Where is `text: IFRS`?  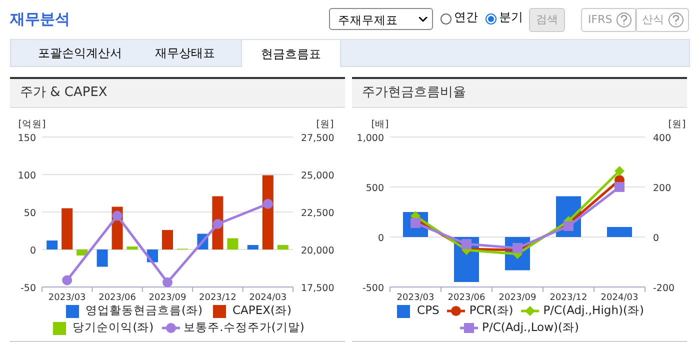
text: IFRS is located at coordinates (609, 20).